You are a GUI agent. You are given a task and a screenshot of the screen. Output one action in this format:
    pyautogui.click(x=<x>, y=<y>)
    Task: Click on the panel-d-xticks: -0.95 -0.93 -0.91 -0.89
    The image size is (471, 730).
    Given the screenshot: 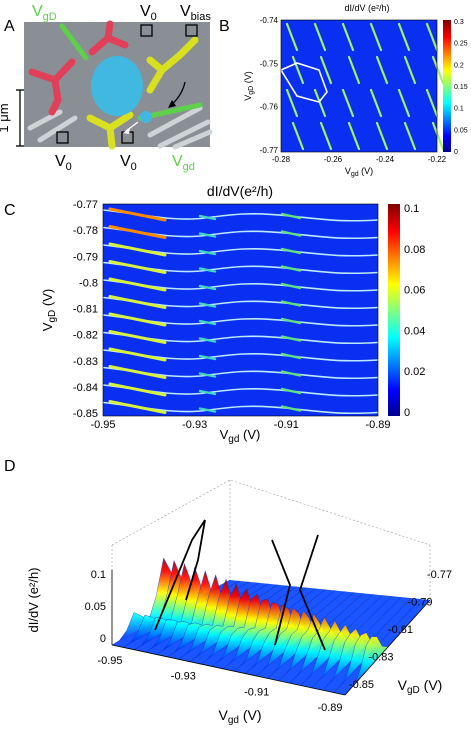 What is the action you would take?
    pyautogui.click(x=219, y=684)
    